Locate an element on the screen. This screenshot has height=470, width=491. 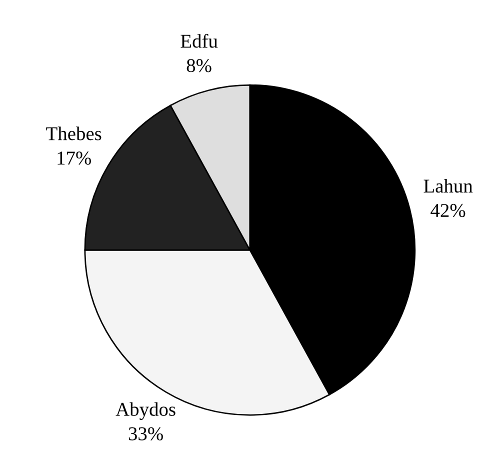
slice-label: Abydos is located at coordinates (146, 411).